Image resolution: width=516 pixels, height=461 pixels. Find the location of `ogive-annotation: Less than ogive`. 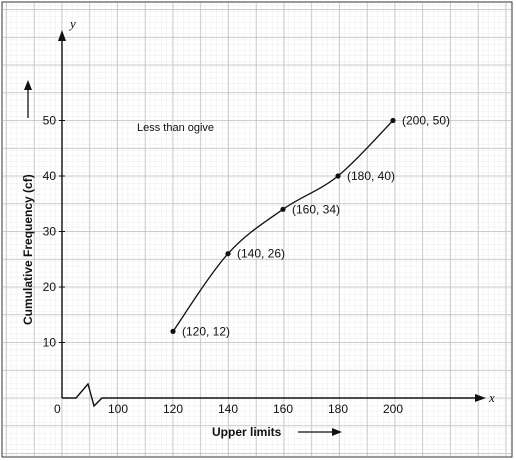

ogive-annotation: Less than ogive is located at coordinates (175, 128).